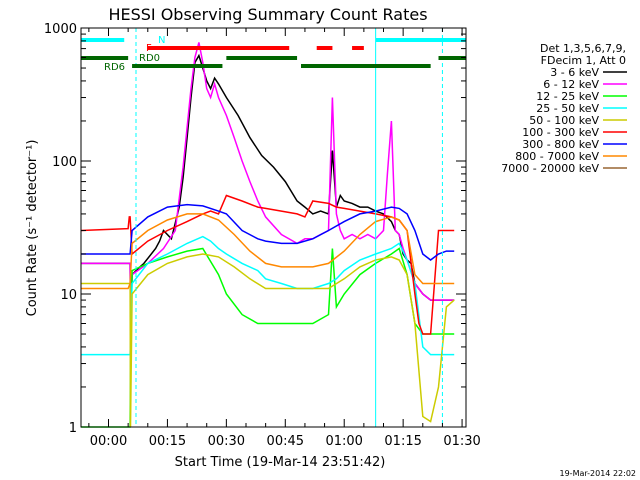 This screenshot has width=640, height=480. Describe the element at coordinates (73, 428) in the screenshot. I see `y-tick-label: 1` at that location.